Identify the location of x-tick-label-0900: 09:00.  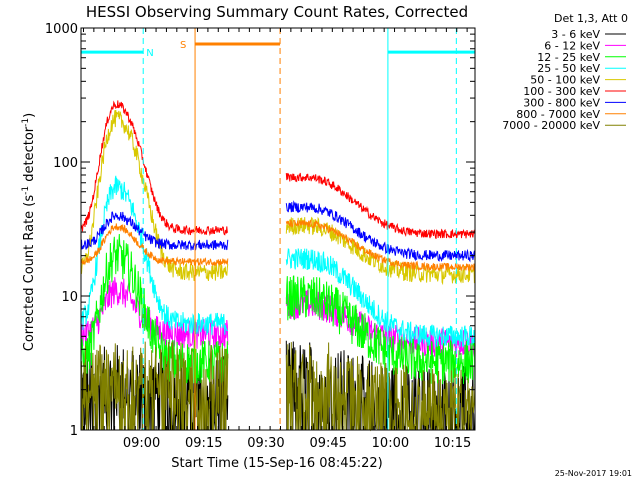
(141, 443).